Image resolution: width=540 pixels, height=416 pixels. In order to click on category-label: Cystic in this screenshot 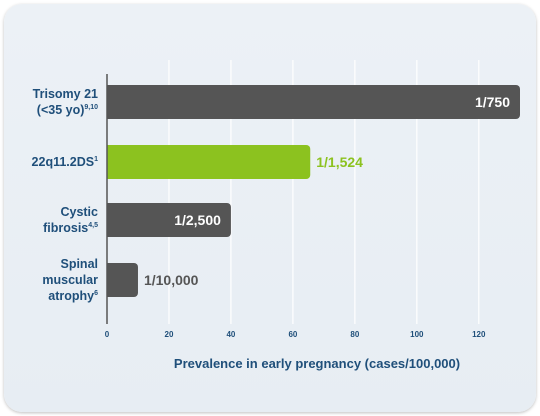, I will do `click(79, 212)`.